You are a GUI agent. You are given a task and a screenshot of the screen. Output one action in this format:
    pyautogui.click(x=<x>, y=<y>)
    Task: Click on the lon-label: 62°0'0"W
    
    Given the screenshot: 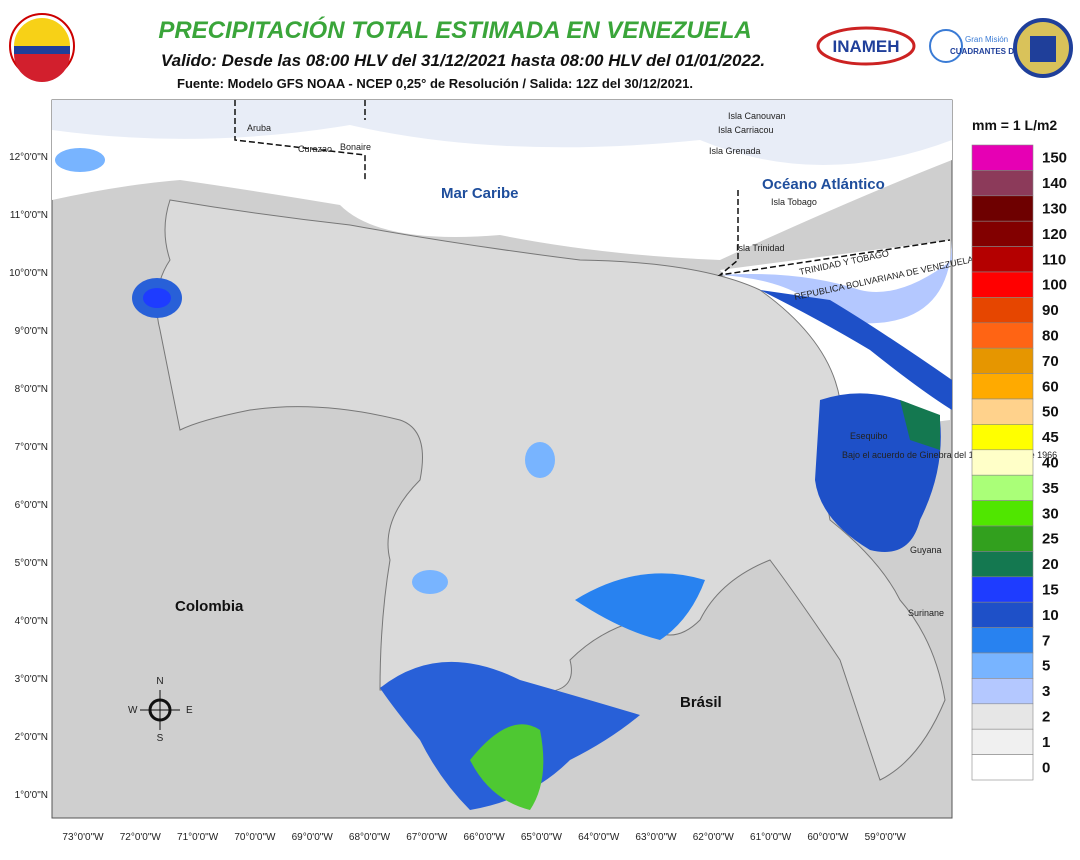 What is the action you would take?
    pyautogui.click(x=714, y=837)
    